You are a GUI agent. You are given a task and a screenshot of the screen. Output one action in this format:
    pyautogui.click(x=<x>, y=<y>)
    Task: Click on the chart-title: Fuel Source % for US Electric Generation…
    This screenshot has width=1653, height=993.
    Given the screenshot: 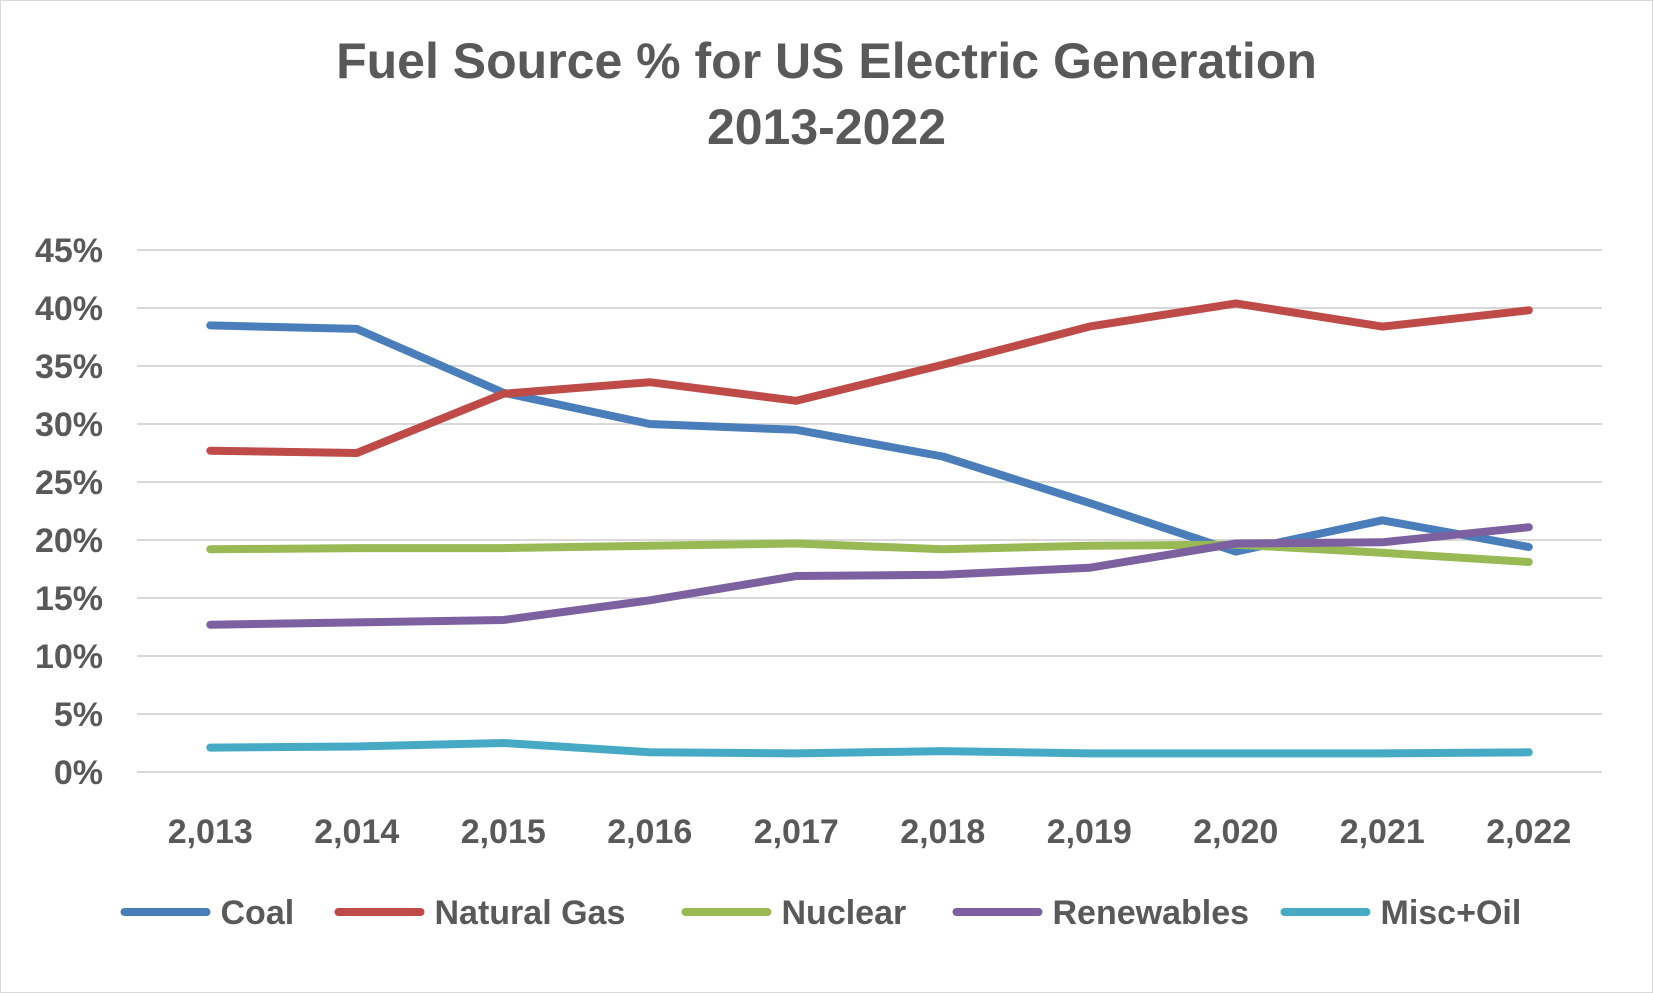 What is the action you would take?
    pyautogui.click(x=826, y=94)
    